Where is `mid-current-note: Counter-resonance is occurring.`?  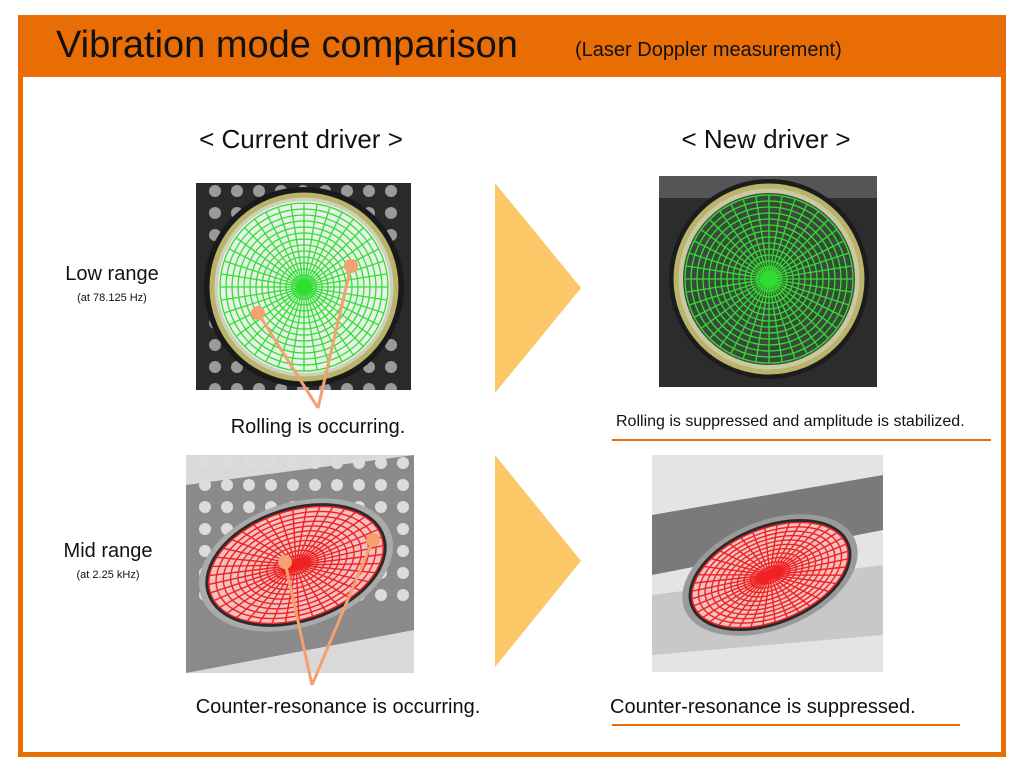 mid-current-note: Counter-resonance is occurring. is located at coordinates (338, 707).